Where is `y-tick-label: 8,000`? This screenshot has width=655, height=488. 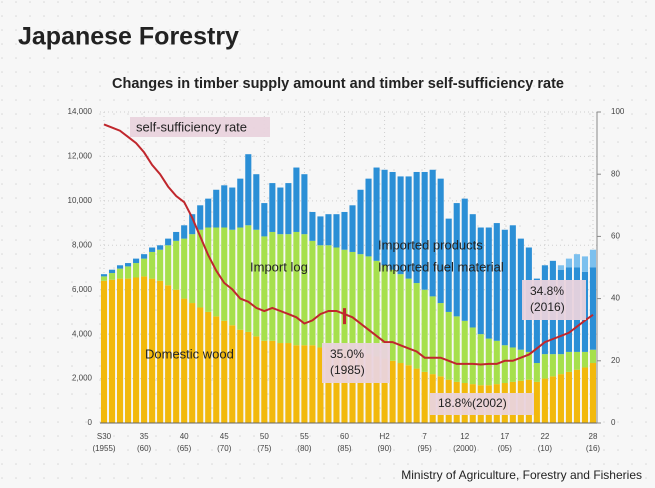 y-tick-label: 8,000 is located at coordinates (82, 244).